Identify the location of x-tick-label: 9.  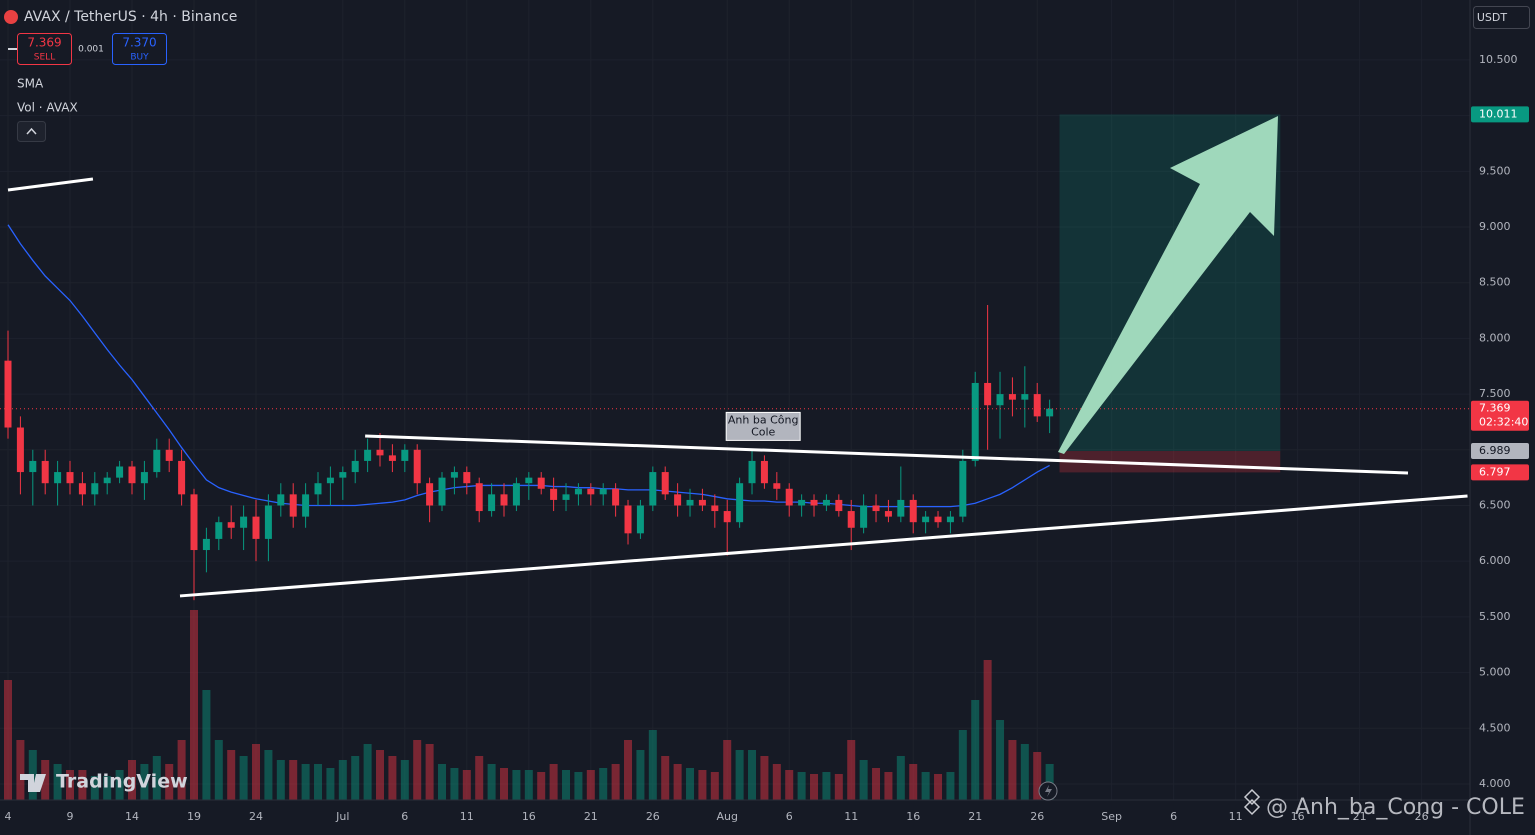
(70, 816).